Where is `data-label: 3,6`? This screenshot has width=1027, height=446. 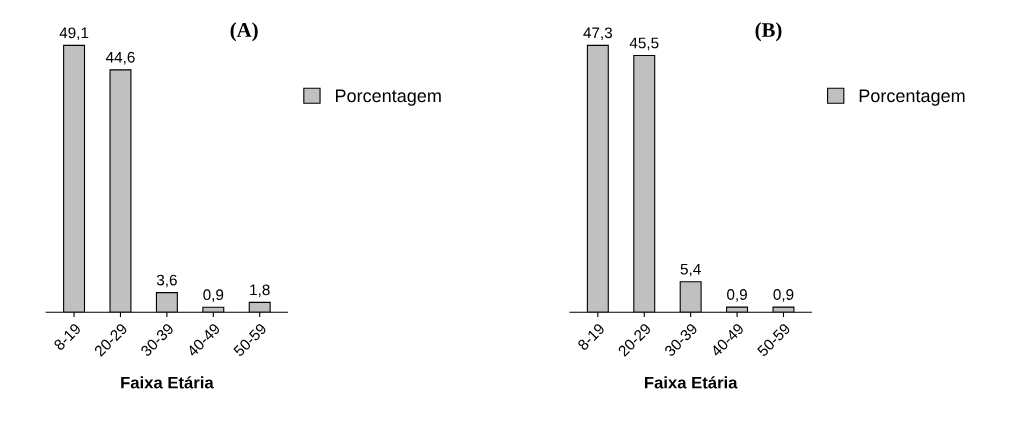 data-label: 3,6 is located at coordinates (166, 281).